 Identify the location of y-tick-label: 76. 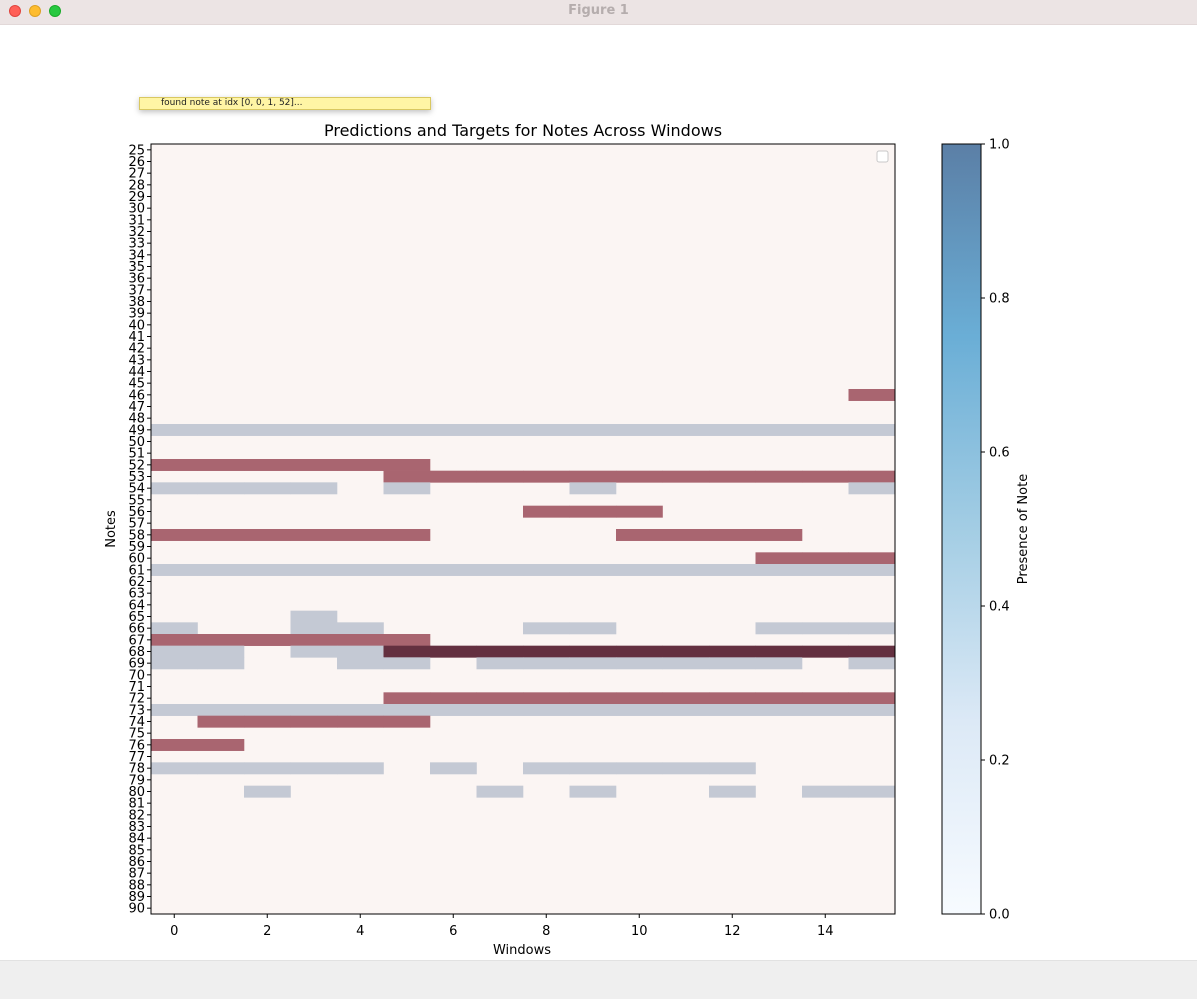
(136, 745).